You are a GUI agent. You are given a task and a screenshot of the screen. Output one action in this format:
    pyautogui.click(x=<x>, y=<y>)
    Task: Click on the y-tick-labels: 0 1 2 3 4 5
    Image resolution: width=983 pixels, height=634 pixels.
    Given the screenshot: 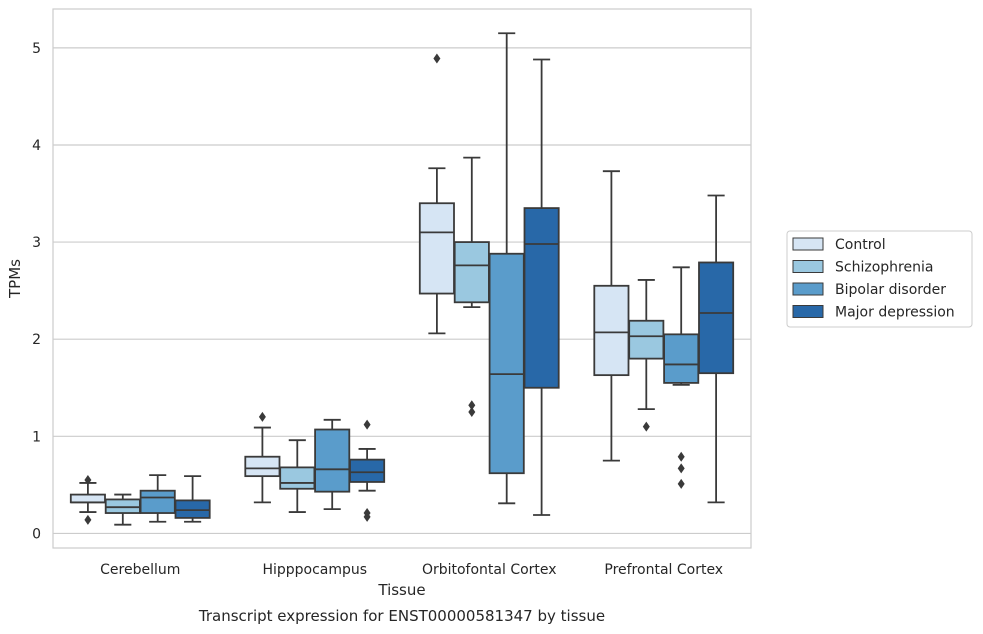 What is the action you would take?
    pyautogui.click(x=36, y=292)
    